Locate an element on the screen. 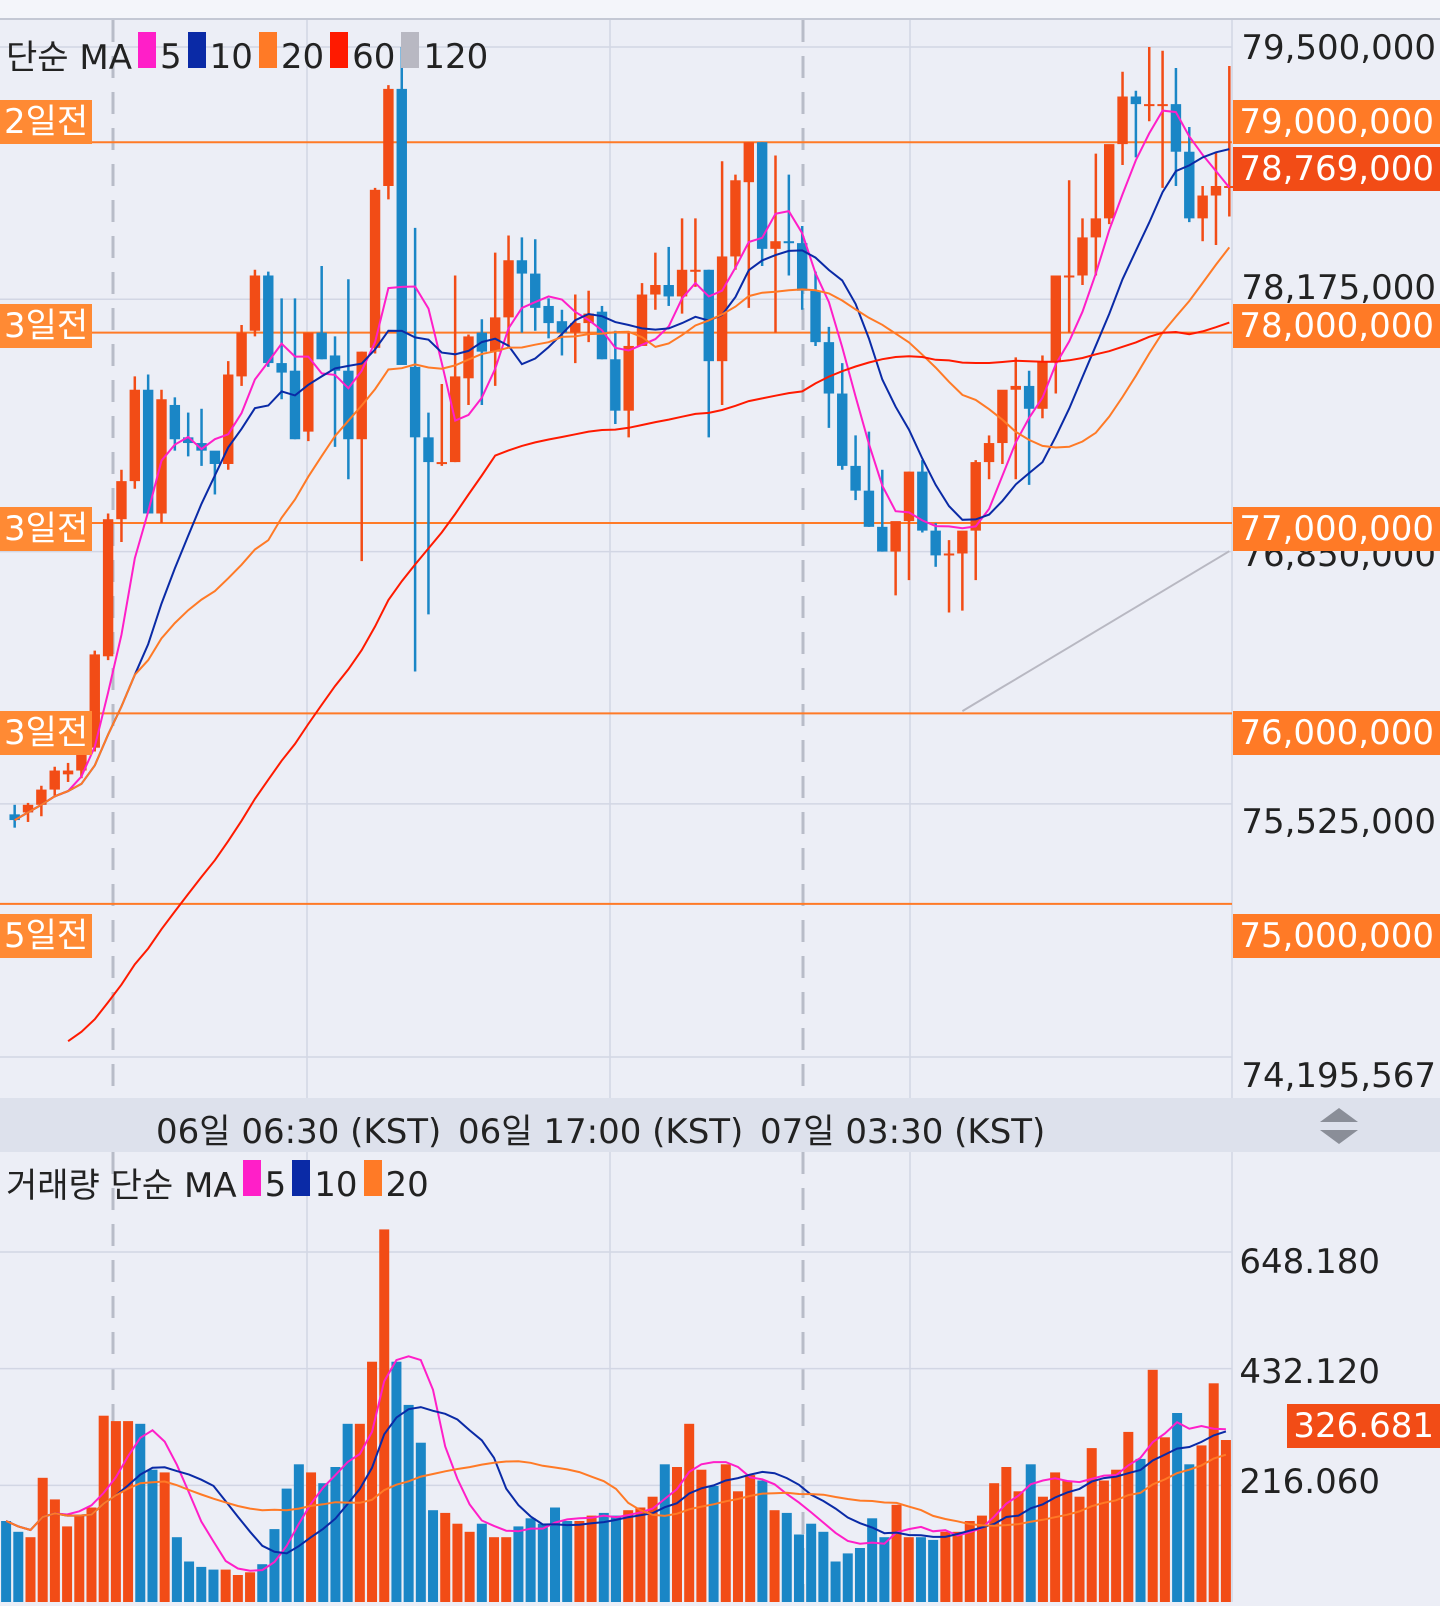 The height and width of the screenshot is (1606, 1440). price-ma-label-10: 10 is located at coordinates (231, 57).